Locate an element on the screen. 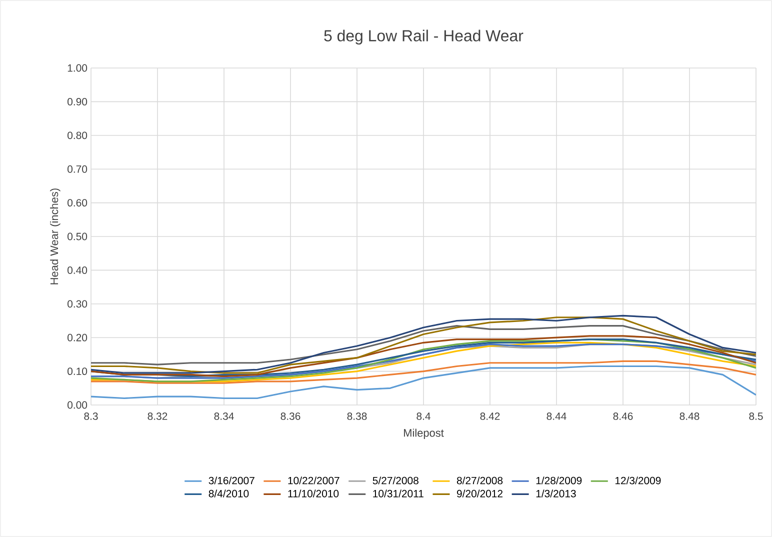 The width and height of the screenshot is (772, 537). legend-label: 9/20/2012 is located at coordinates (479, 494).